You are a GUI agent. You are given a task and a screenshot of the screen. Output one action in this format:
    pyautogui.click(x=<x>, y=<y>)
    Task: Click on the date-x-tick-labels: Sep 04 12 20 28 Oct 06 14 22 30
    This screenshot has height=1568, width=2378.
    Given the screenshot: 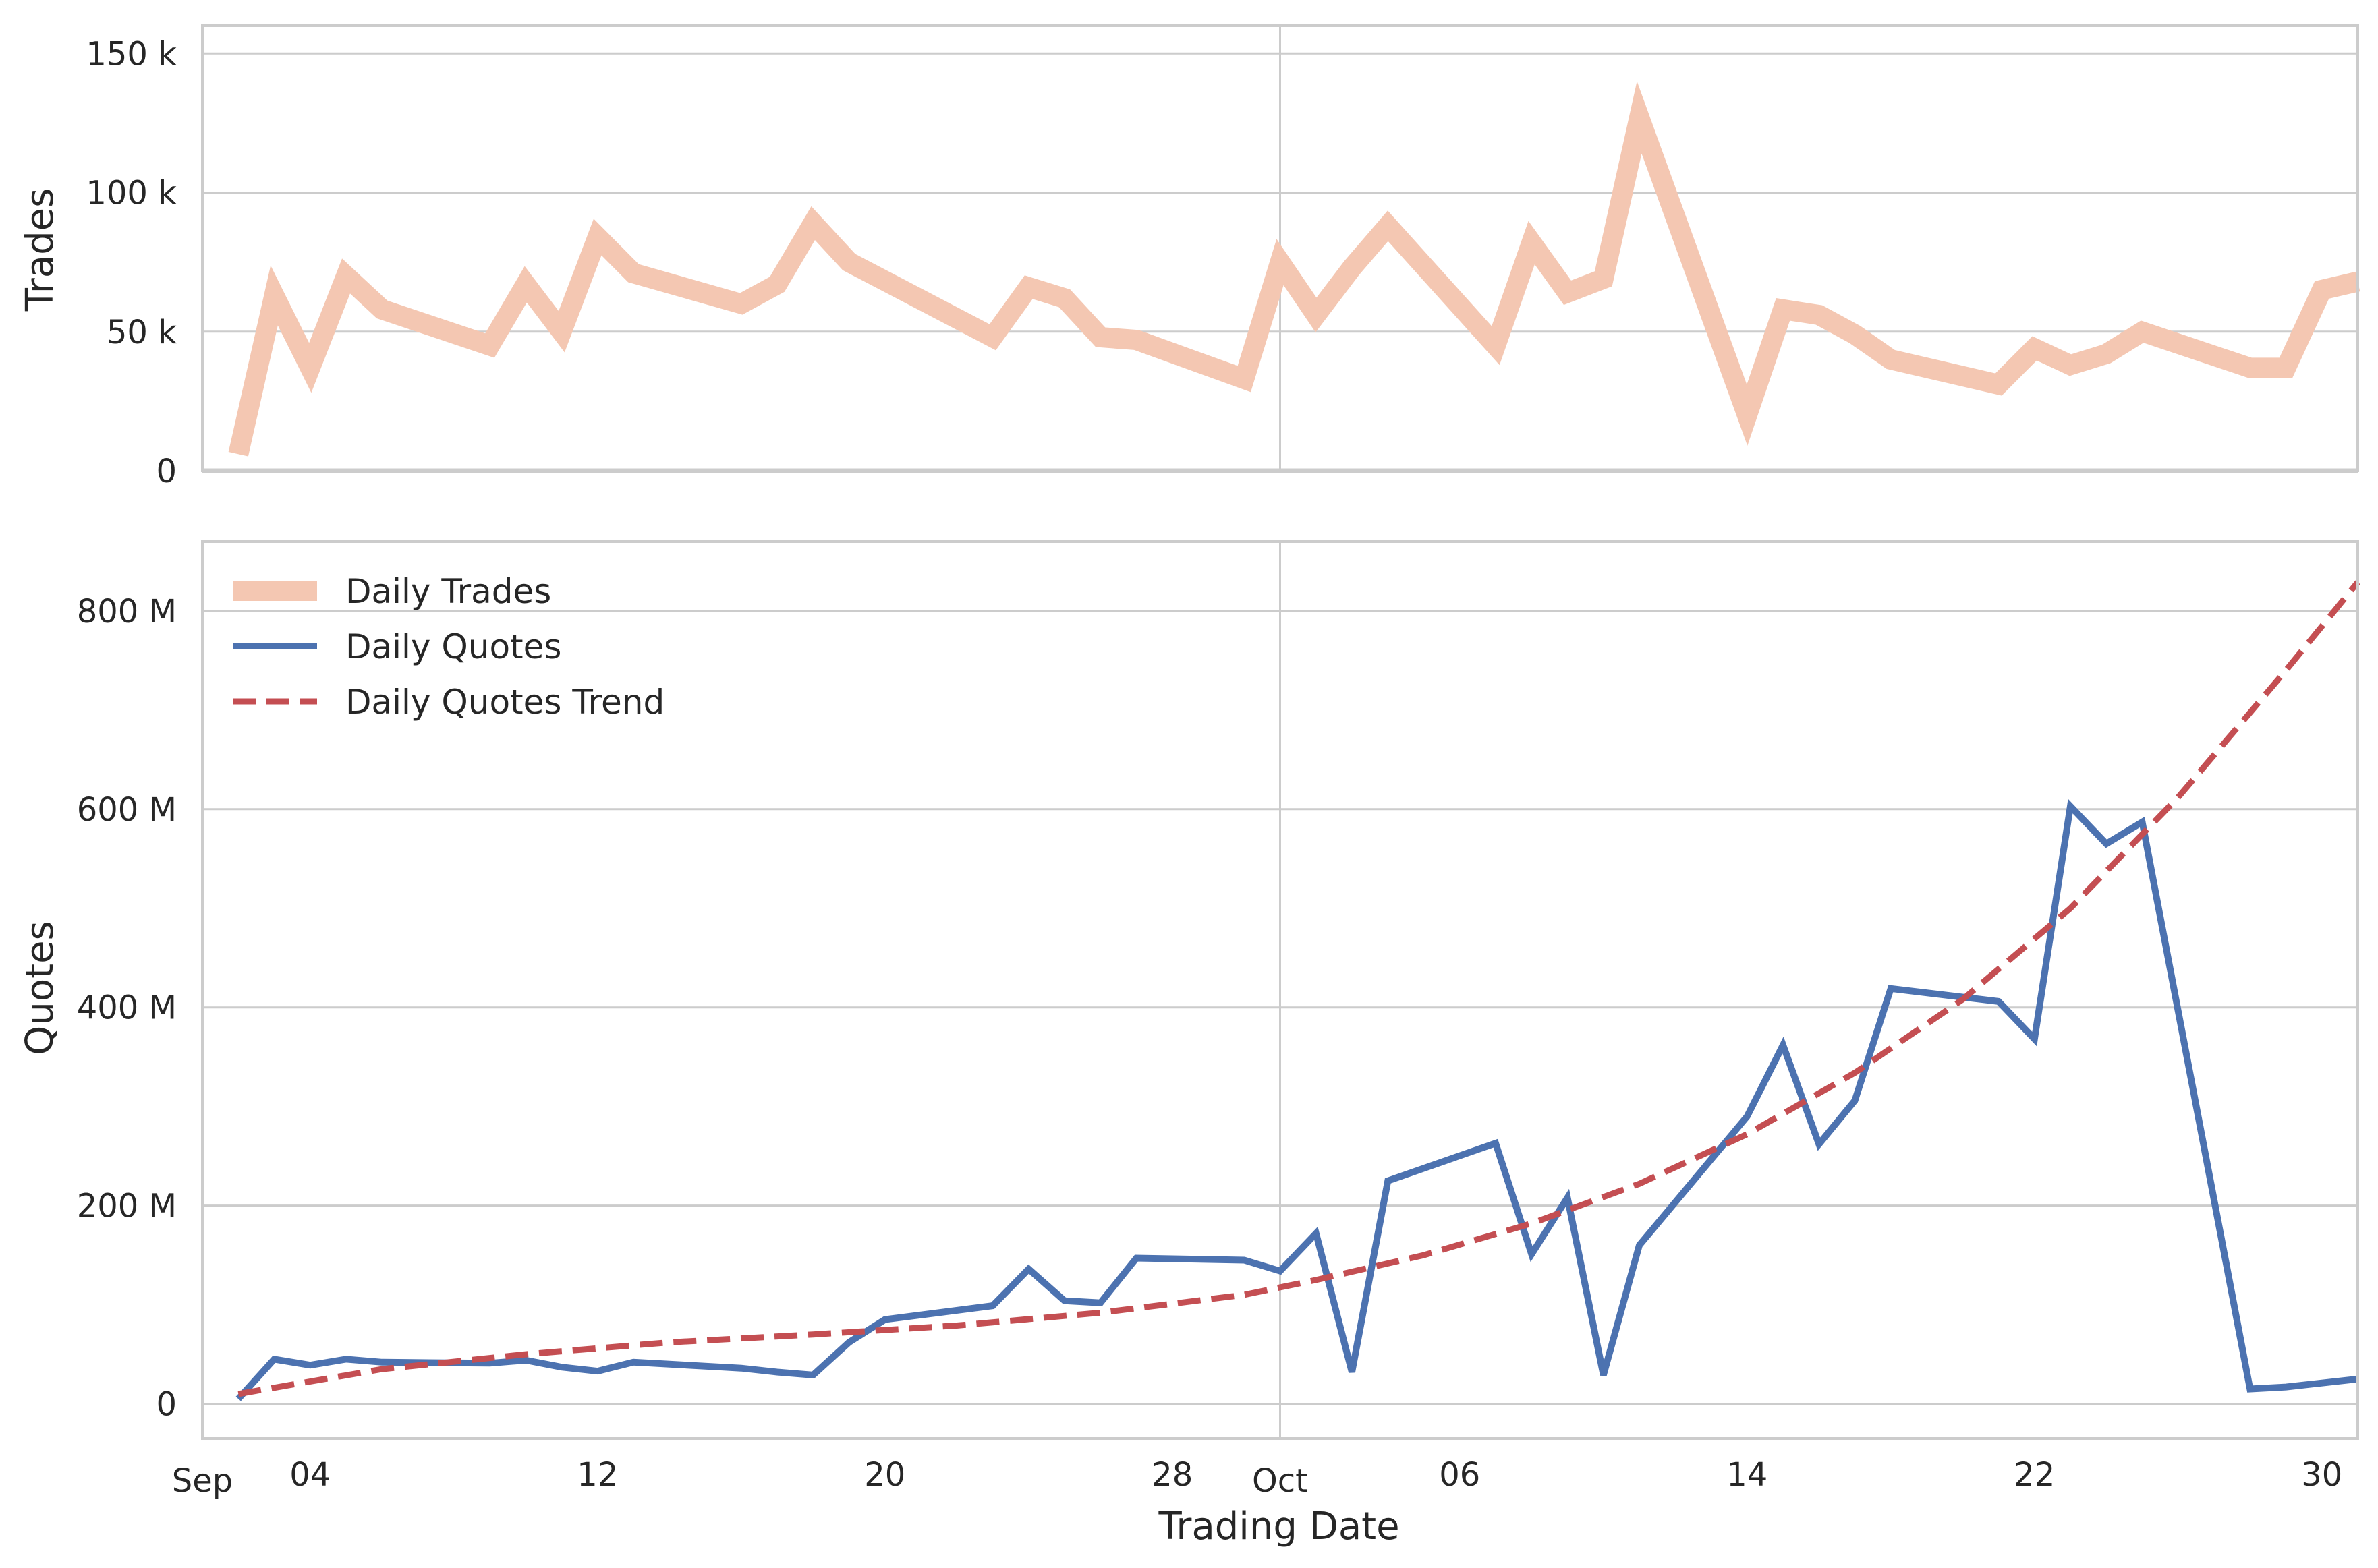 What is the action you would take?
    pyautogui.click(x=1257, y=1478)
    